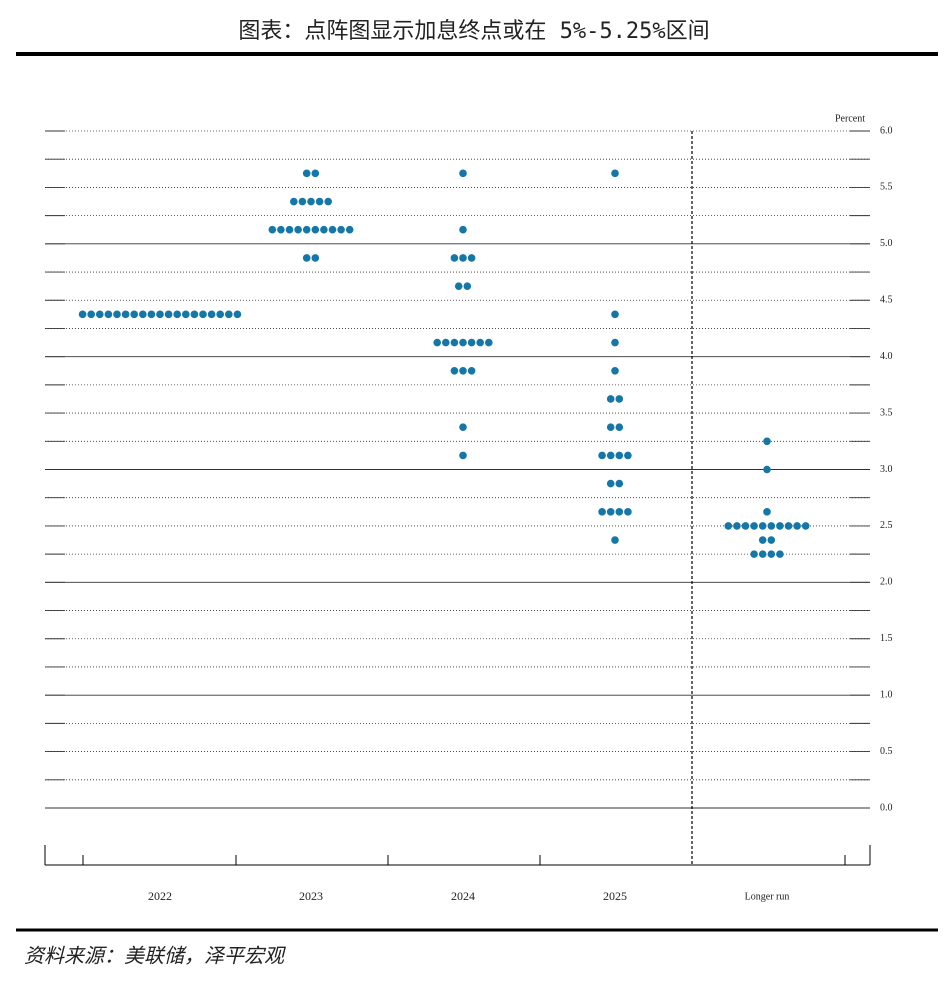 This screenshot has height=983, width=948. What do you see at coordinates (886, 582) in the screenshot?
I see `y-tick-label: 2.0` at bounding box center [886, 582].